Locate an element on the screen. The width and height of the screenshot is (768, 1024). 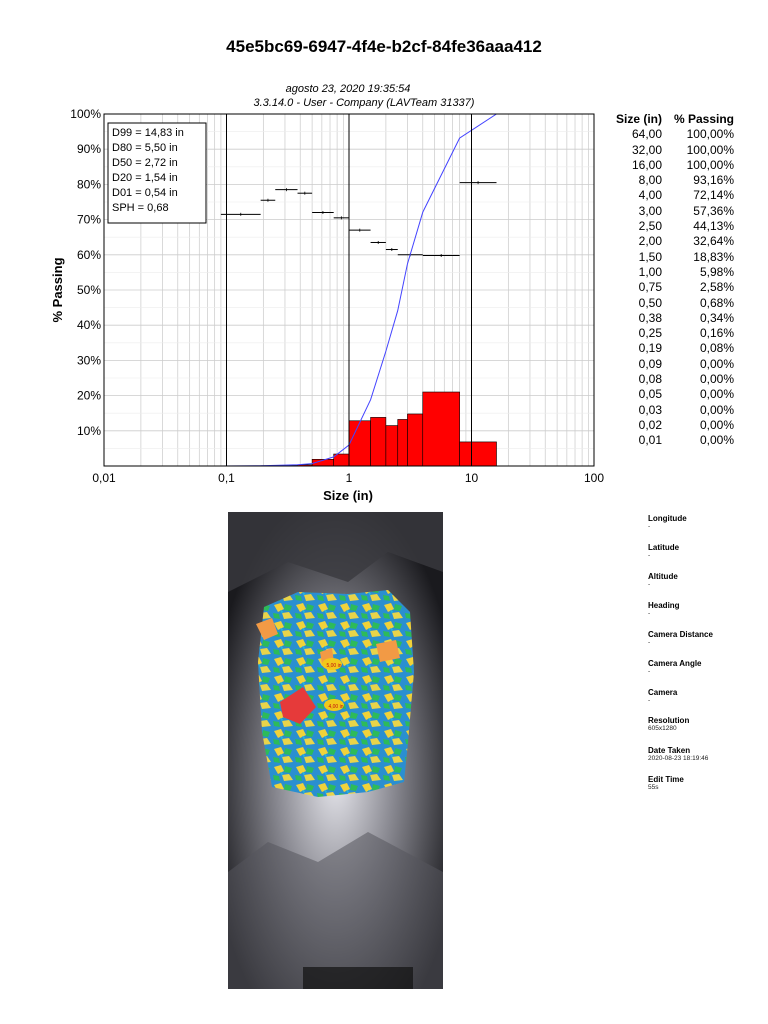
table-row: 0,03 0,00% is located at coordinates (675, 410).